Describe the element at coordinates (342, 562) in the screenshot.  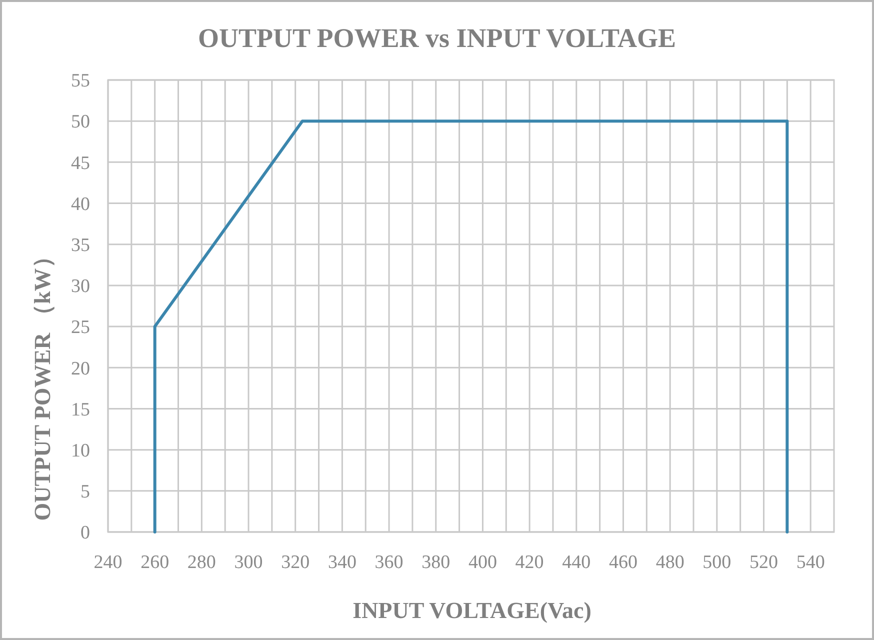
I see `x-tick-label: 340` at that location.